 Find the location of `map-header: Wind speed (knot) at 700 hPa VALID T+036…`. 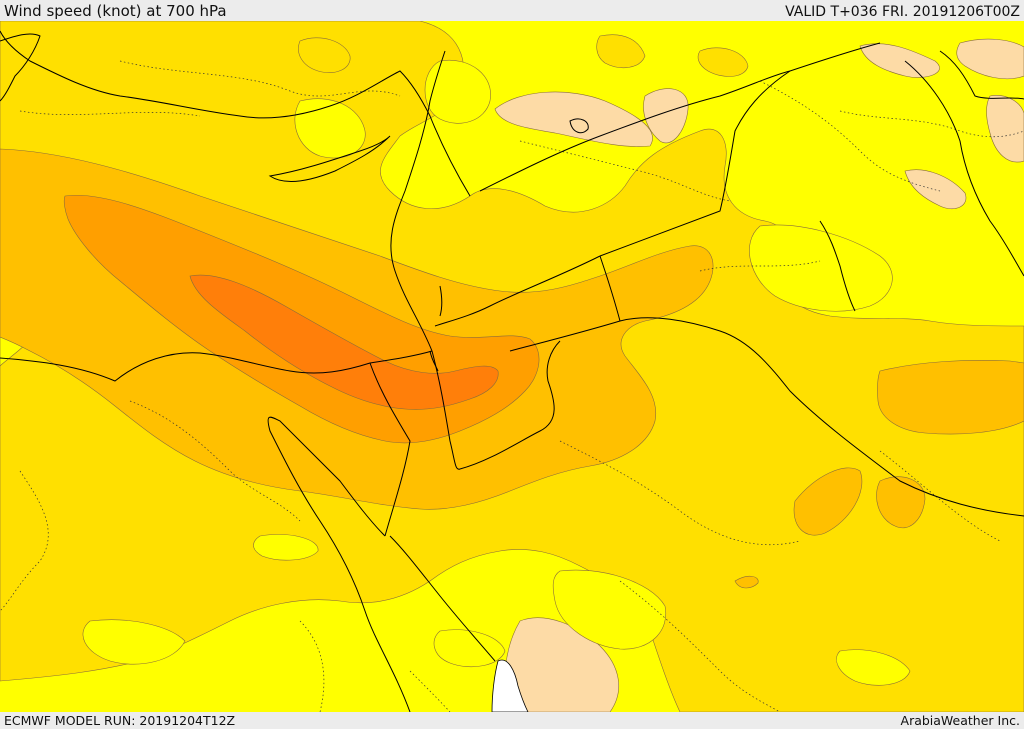

map-header: Wind speed (knot) at 700 hPa VALID T+036… is located at coordinates (512, 10).